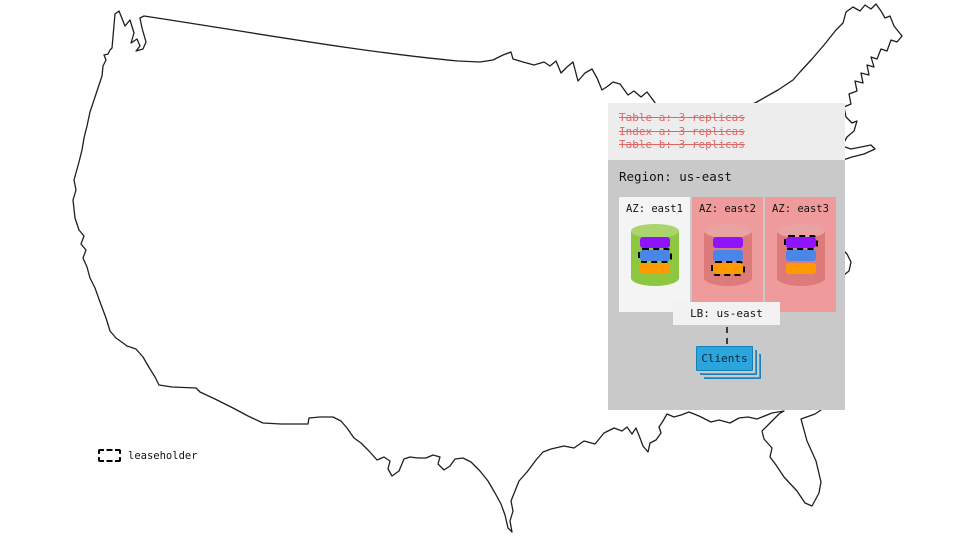 The width and height of the screenshot is (960, 540). I want to click on note-table-b: Table b: 3 replicas, so click(682, 144).